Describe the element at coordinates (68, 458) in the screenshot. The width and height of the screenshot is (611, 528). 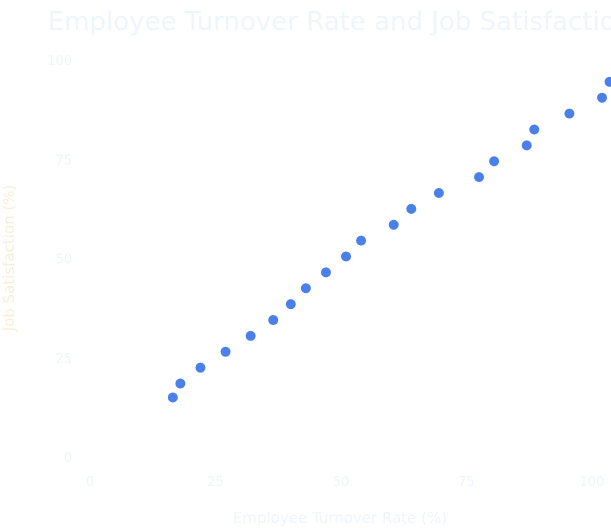
I see `y-tick-label: 0` at that location.